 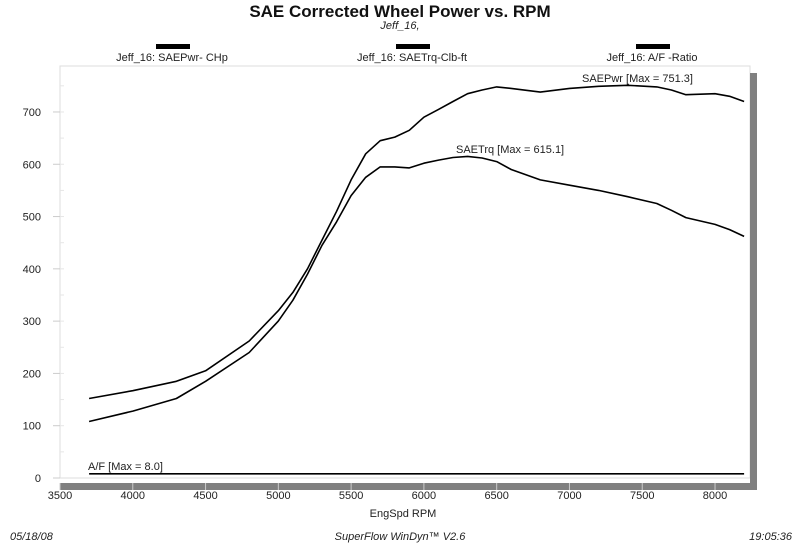 I want to click on series-annotation: SAETrq [Max = 615.1], so click(x=510, y=150).